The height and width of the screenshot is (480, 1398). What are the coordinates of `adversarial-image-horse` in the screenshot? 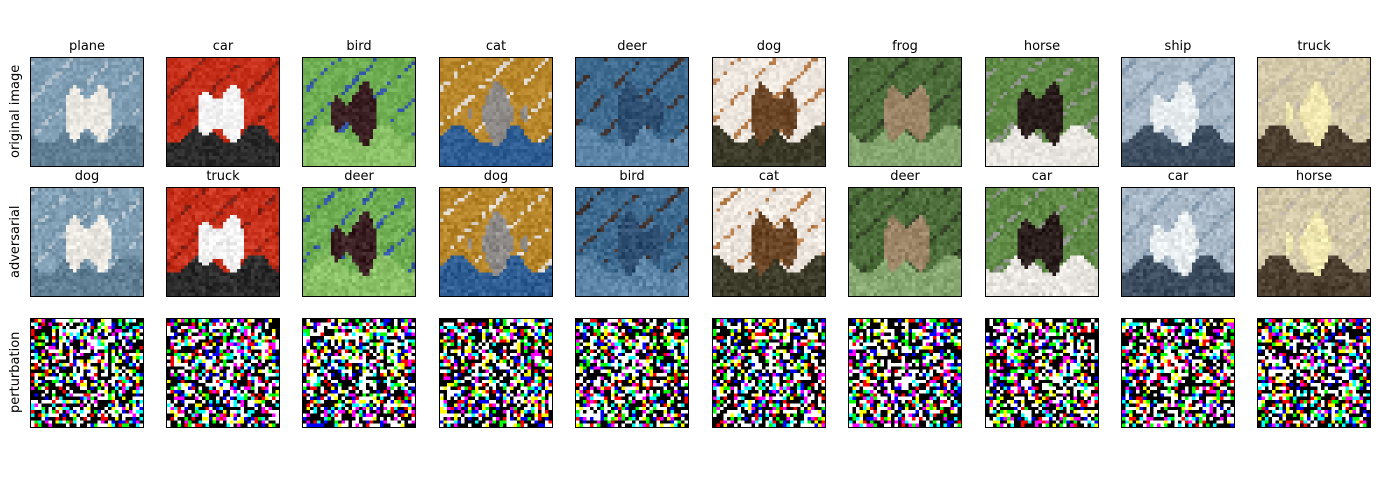 It's located at (1042, 242).